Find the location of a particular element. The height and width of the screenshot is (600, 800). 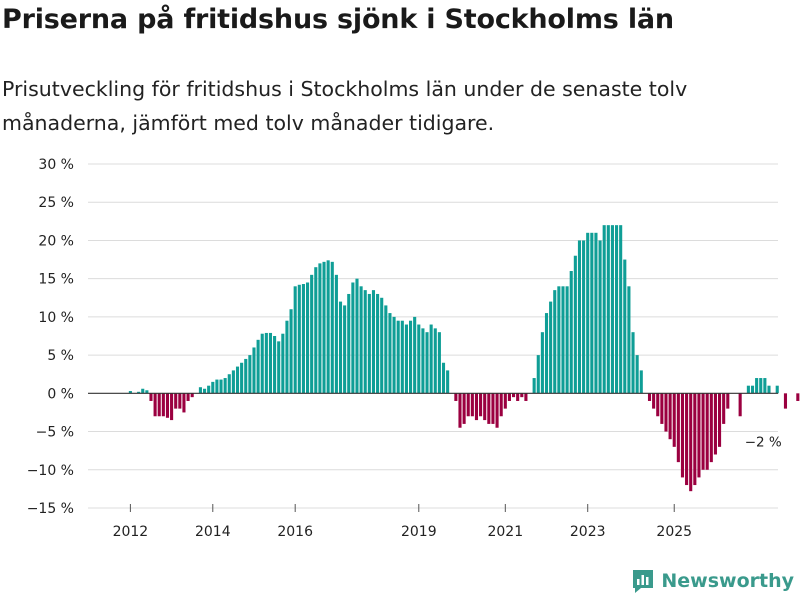

latest-value-annotation: −2 % is located at coordinates (763, 443).